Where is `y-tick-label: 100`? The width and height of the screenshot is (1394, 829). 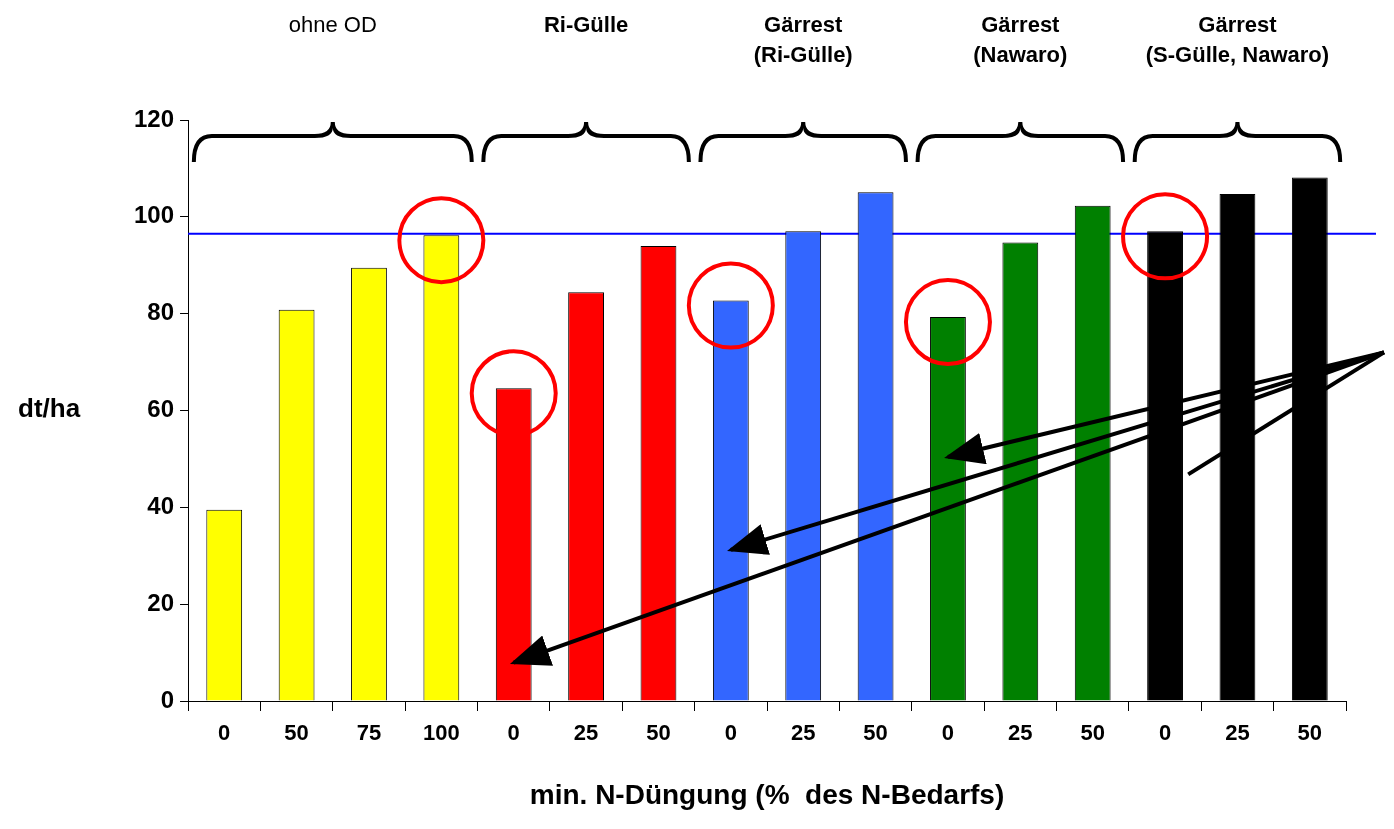
y-tick-label: 100 is located at coordinates (154, 215).